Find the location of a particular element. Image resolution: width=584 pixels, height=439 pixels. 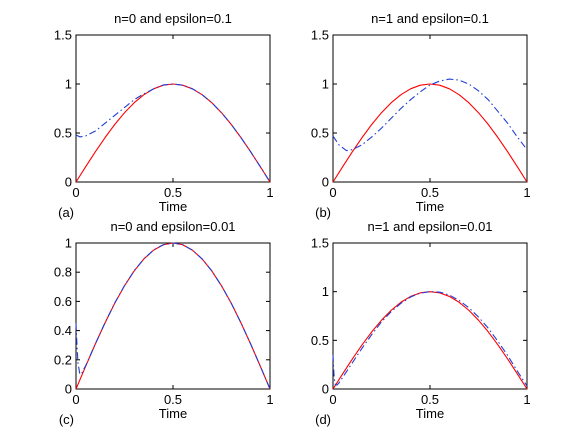

panel-3-xtick-label: 1 is located at coordinates (526, 399).